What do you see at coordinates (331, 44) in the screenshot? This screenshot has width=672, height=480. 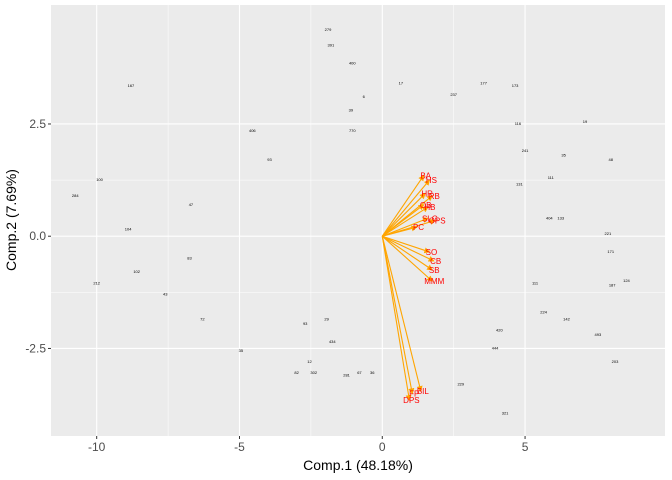 I see `observation-label: 391` at bounding box center [331, 44].